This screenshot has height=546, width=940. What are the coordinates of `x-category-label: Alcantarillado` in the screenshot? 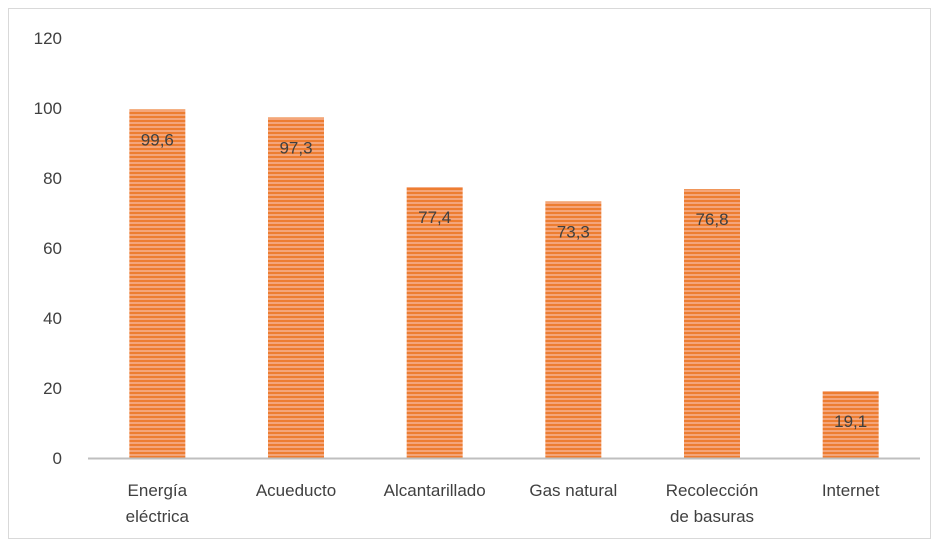 It's located at (435, 490).